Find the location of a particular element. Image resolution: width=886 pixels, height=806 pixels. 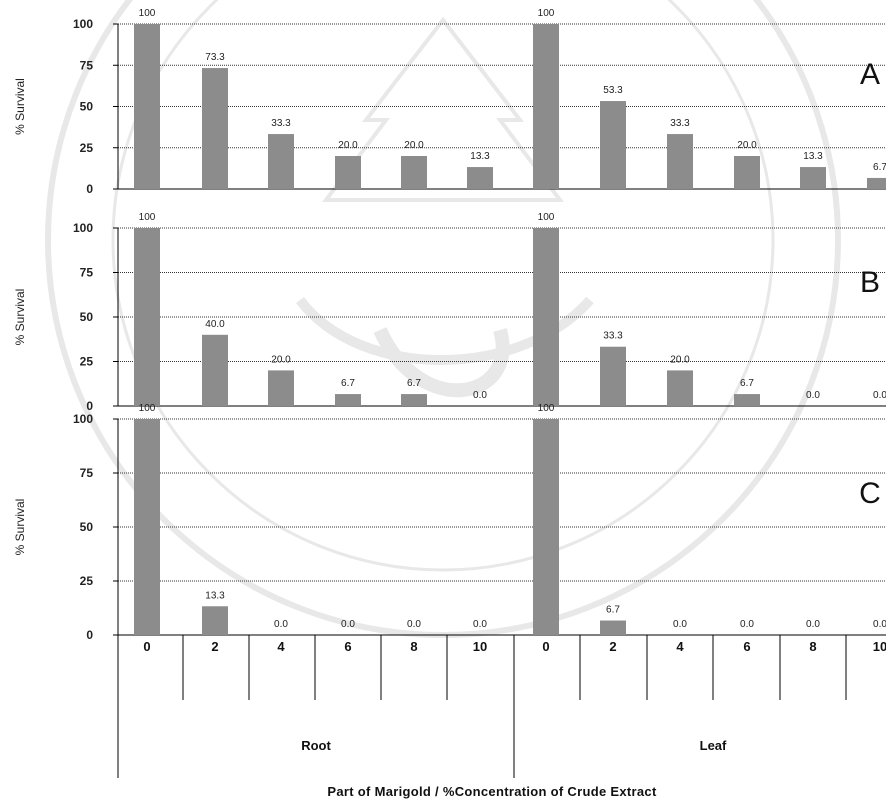

data-label: 73.3 is located at coordinates (215, 57).